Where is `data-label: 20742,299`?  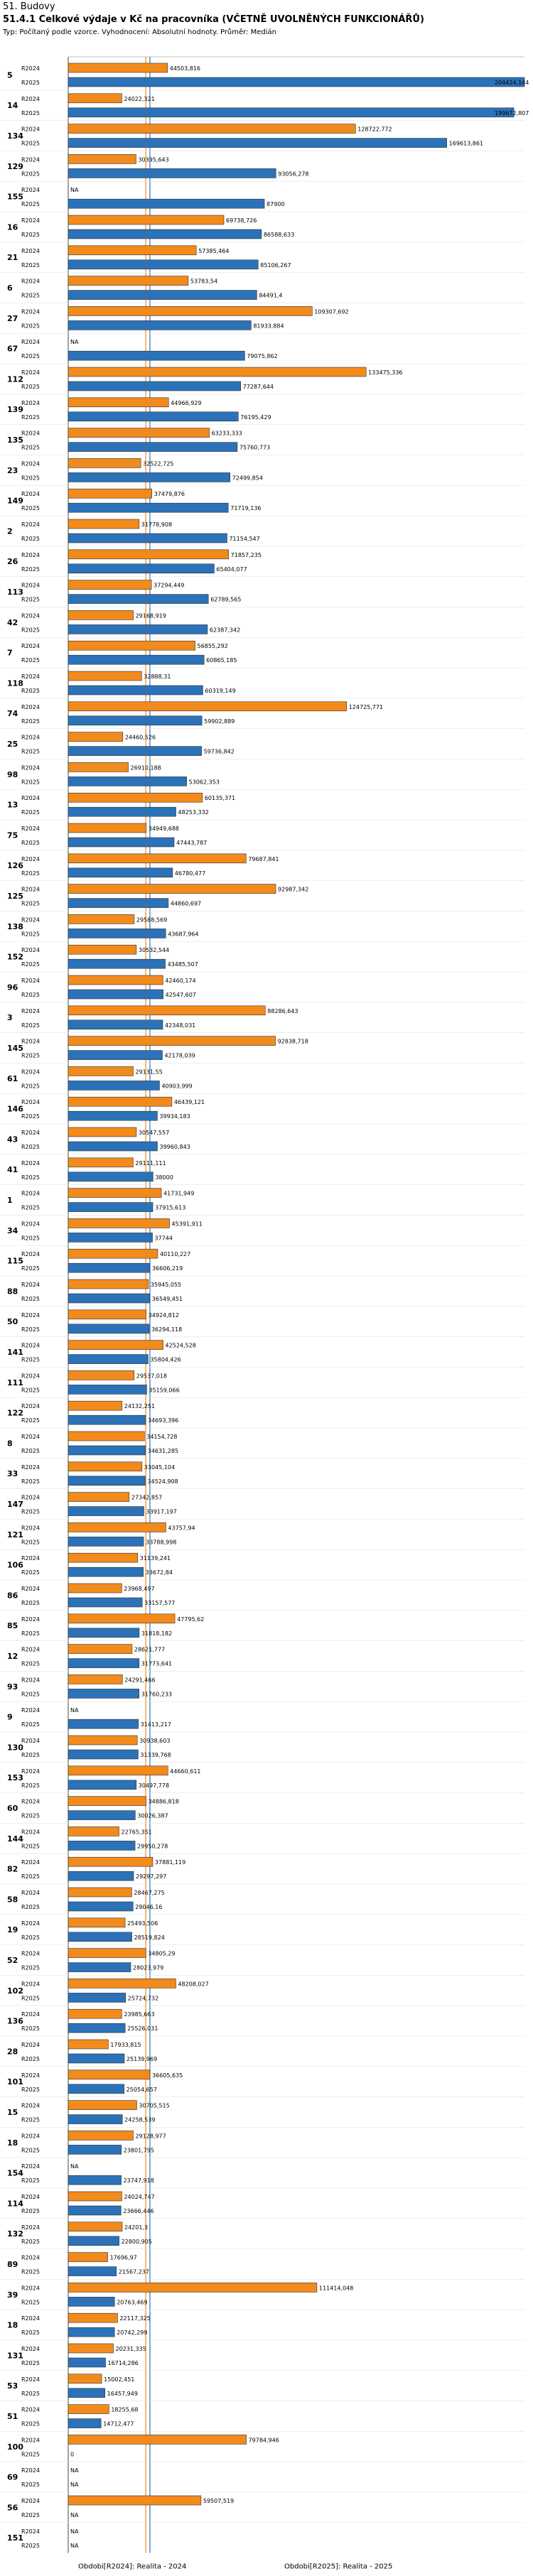 data-label: 20742,299 is located at coordinates (132, 2332).